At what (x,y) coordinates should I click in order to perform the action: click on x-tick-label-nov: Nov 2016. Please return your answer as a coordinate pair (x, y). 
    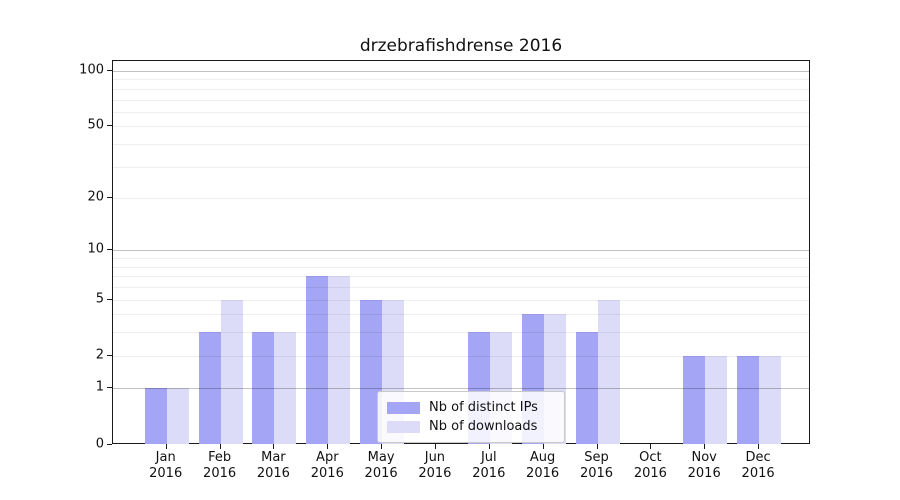
    Looking at the image, I should click on (704, 465).